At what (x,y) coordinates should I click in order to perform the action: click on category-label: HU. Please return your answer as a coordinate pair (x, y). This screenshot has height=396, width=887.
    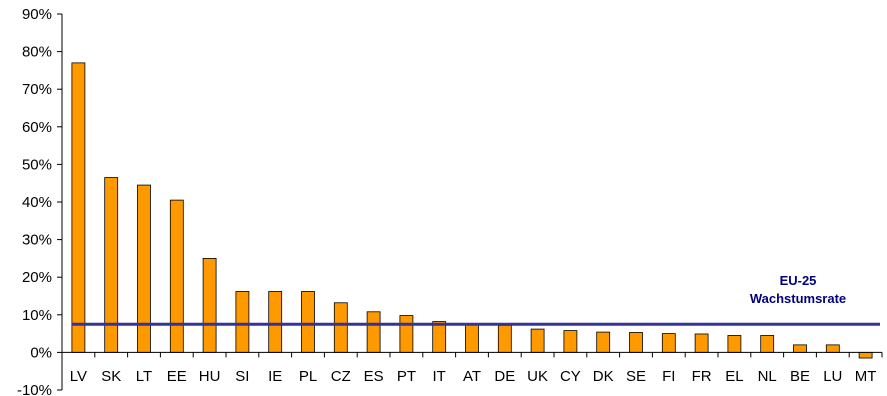
    Looking at the image, I should click on (210, 376).